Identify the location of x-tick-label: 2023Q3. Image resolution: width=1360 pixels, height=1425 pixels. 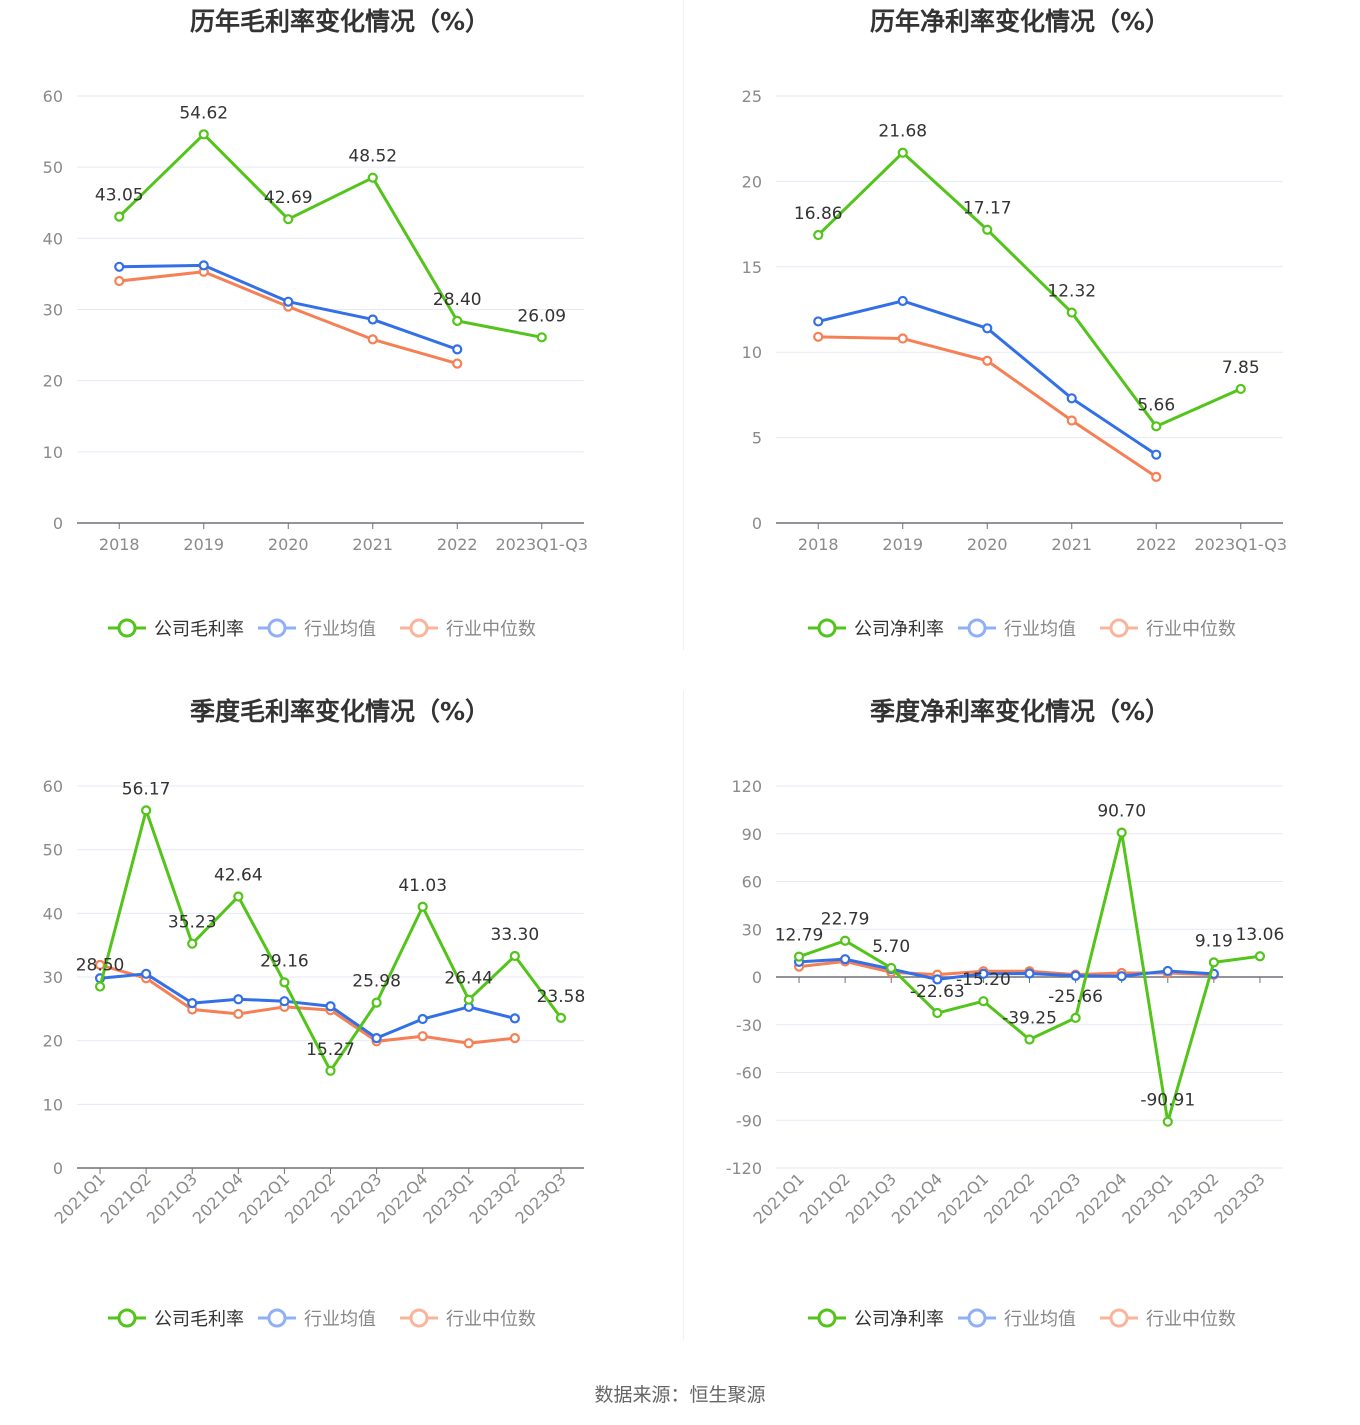
(540, 1198).